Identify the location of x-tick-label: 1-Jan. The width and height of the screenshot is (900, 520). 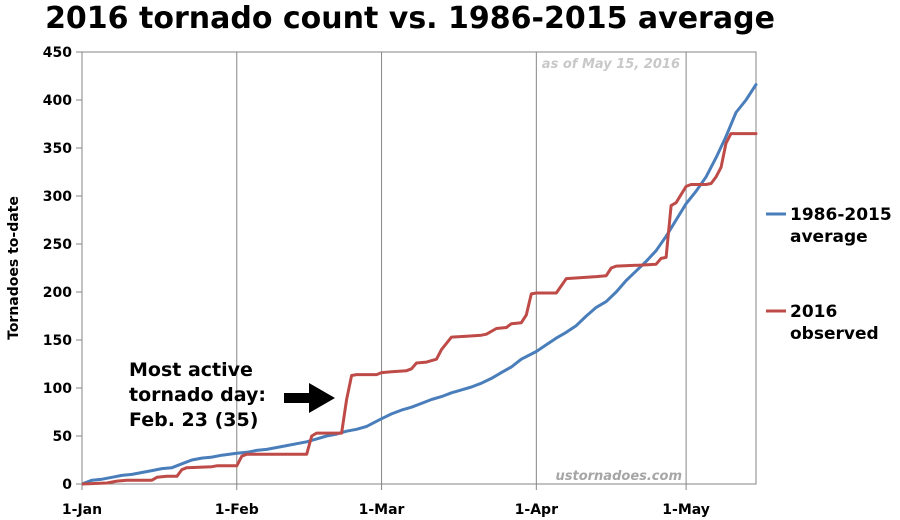
(82, 510).